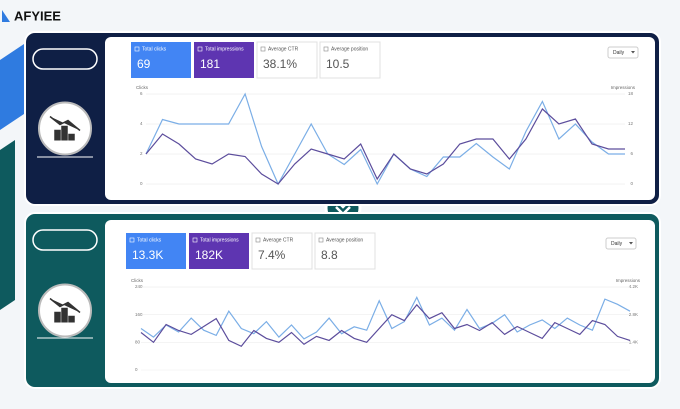 This screenshot has height=409, width=680. I want to click on tick-label: 4.2K, so click(633, 286).